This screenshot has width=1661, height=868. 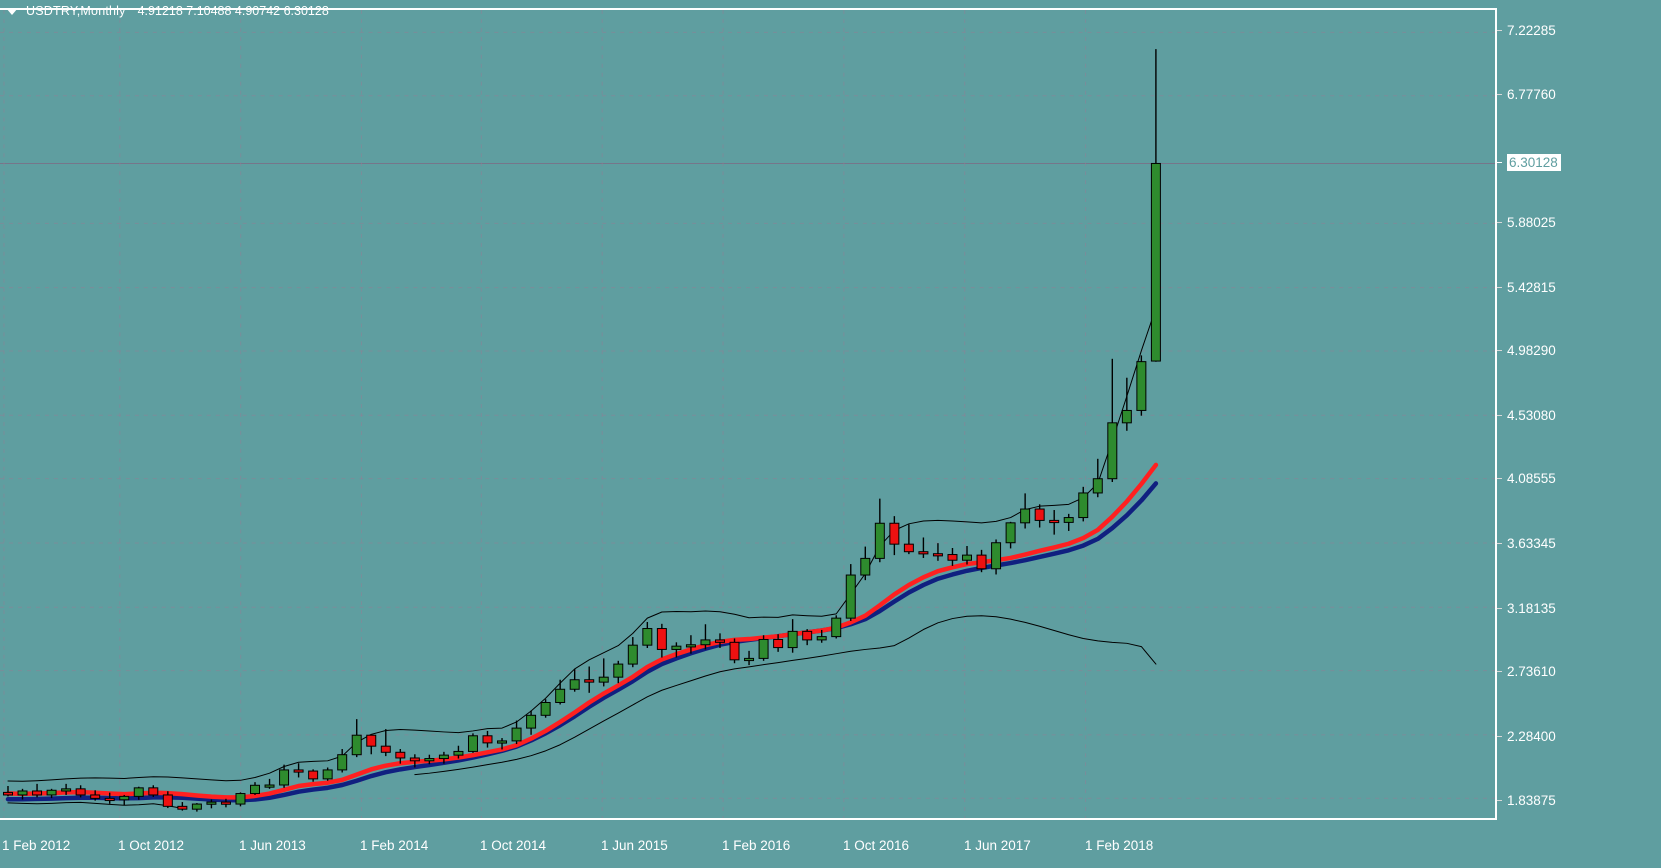 I want to click on time-tick-label: 1 Feb 2018, so click(x=1119, y=845).